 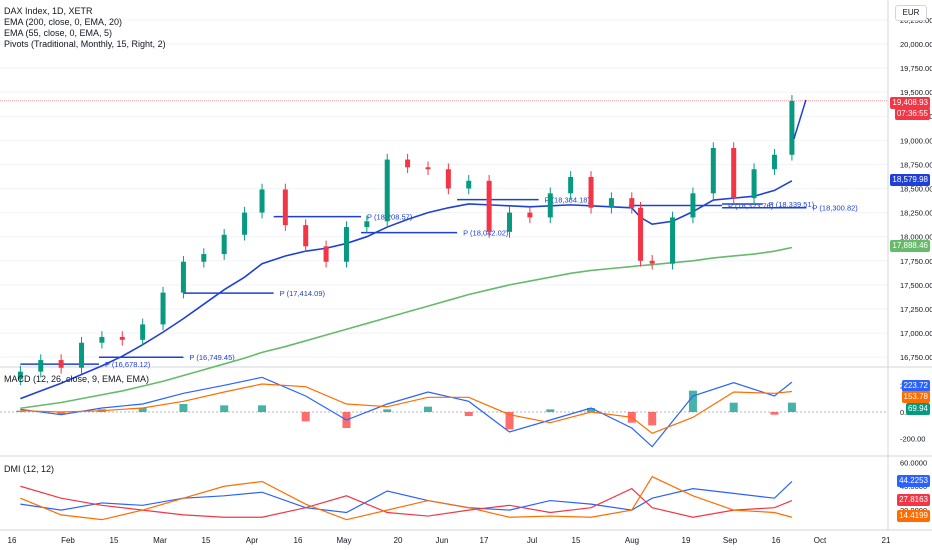 I want to click on projection-arrow, so click(x=800, y=119).